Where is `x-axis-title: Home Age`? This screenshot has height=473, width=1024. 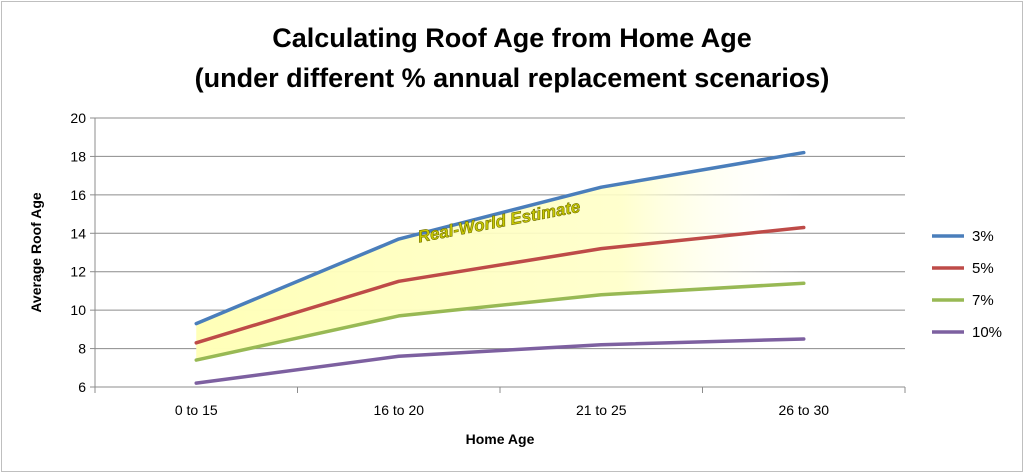 x-axis-title: Home Age is located at coordinates (500, 439).